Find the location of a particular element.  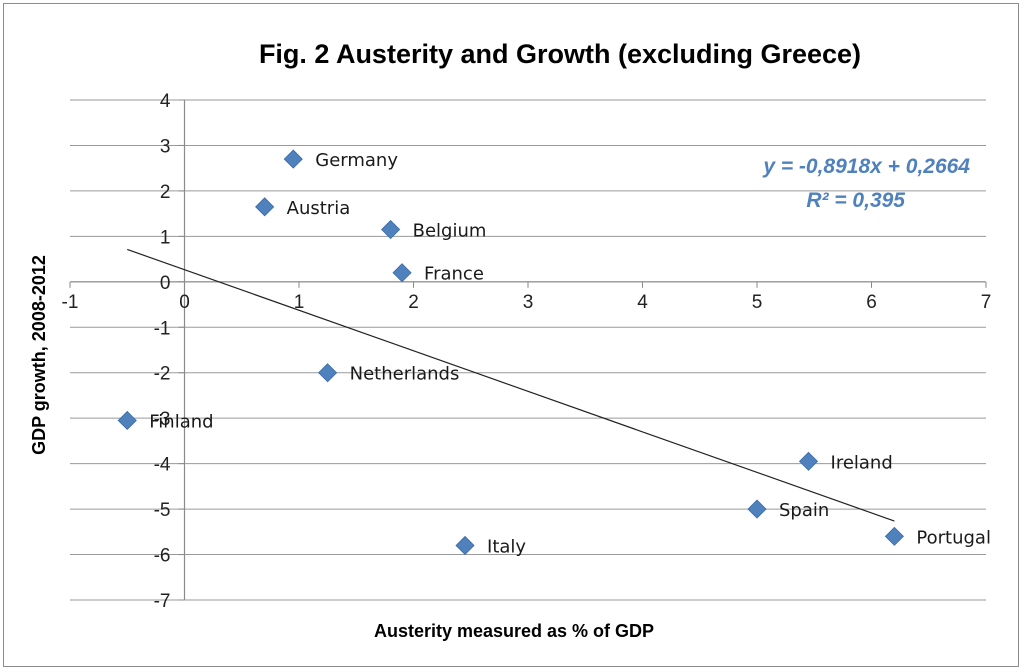

x-tick-label: 7 is located at coordinates (986, 302).